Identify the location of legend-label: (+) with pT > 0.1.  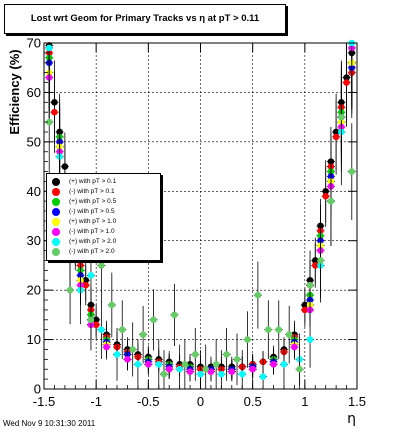
(93, 181).